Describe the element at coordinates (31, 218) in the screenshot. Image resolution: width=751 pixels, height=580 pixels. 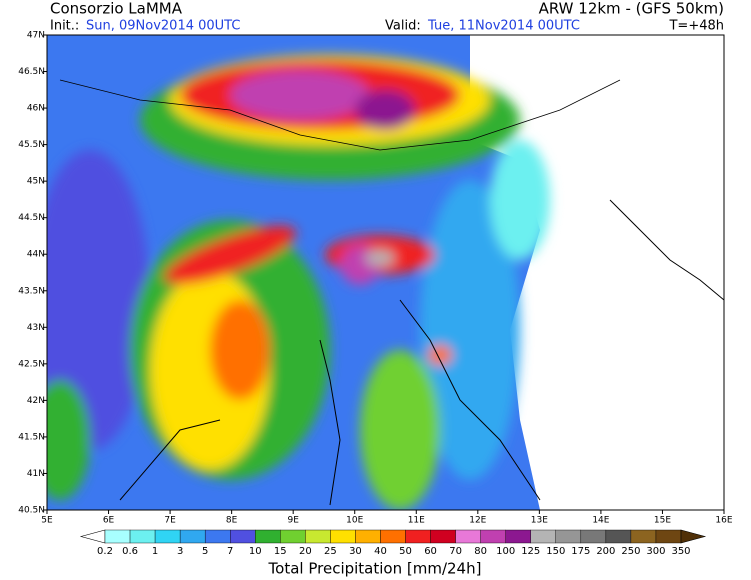
I see `lat-label: 44.5N` at that location.